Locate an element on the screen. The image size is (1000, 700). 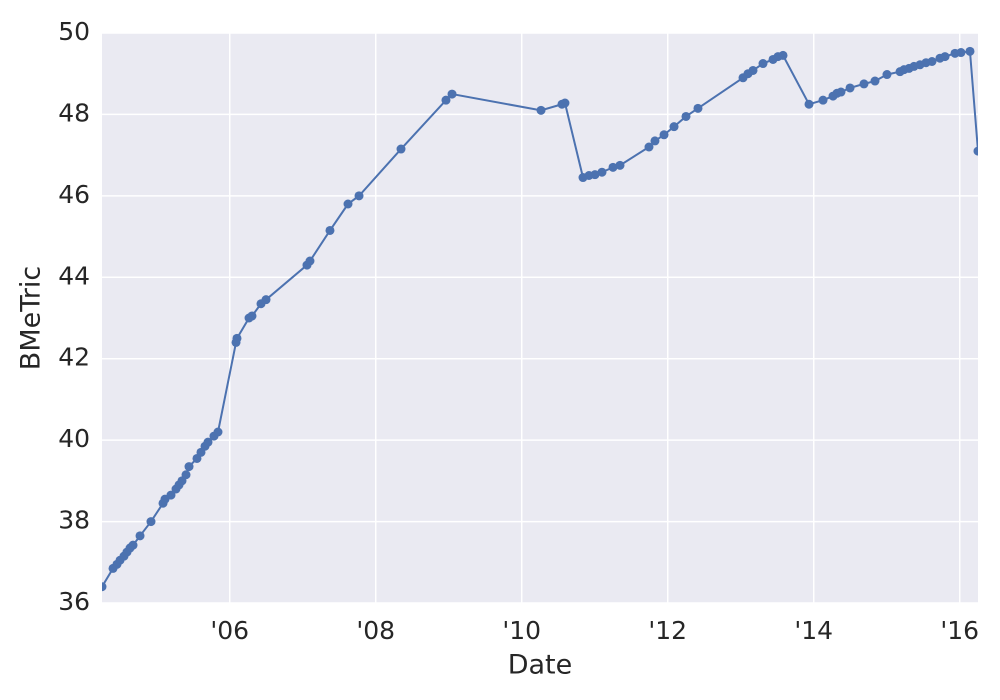
y-tick-label: 50 is located at coordinates (74, 31).